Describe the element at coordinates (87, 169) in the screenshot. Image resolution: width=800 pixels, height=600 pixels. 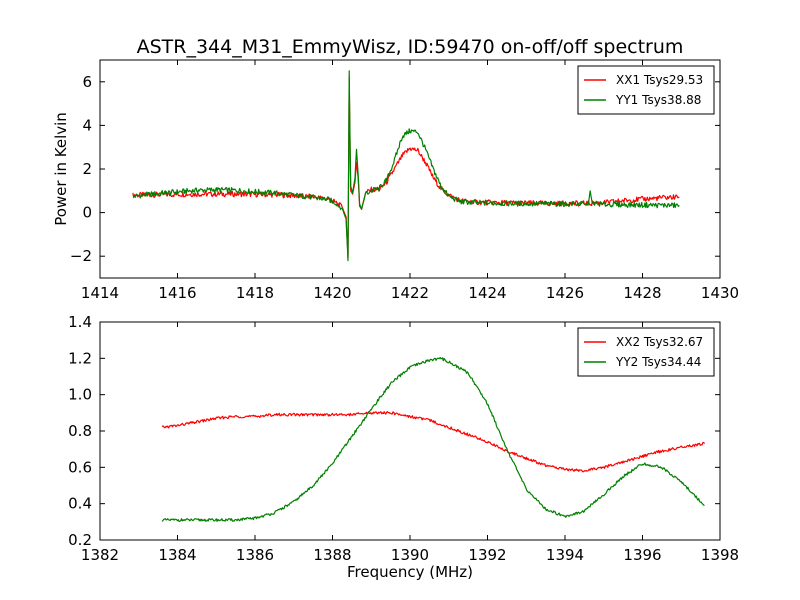
I see `top-y-tick-label: 2` at that location.